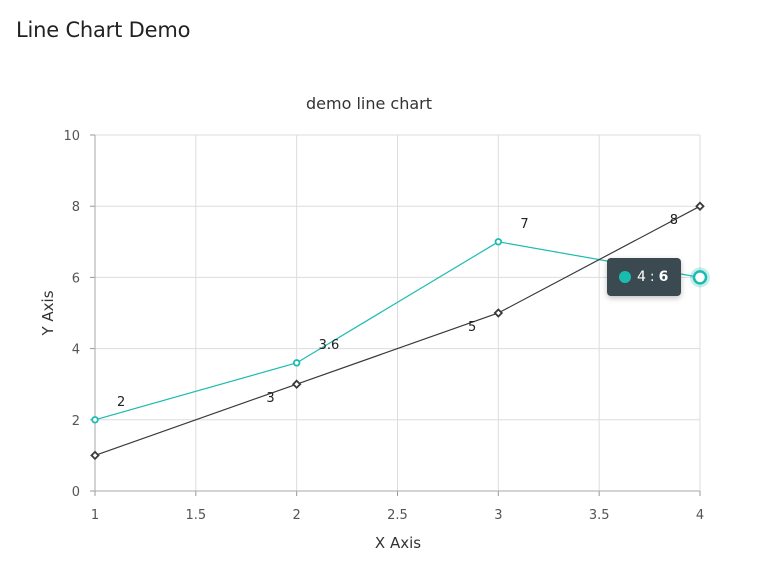  What do you see at coordinates (76, 421) in the screenshot?
I see `y-tick-label: 2` at bounding box center [76, 421].